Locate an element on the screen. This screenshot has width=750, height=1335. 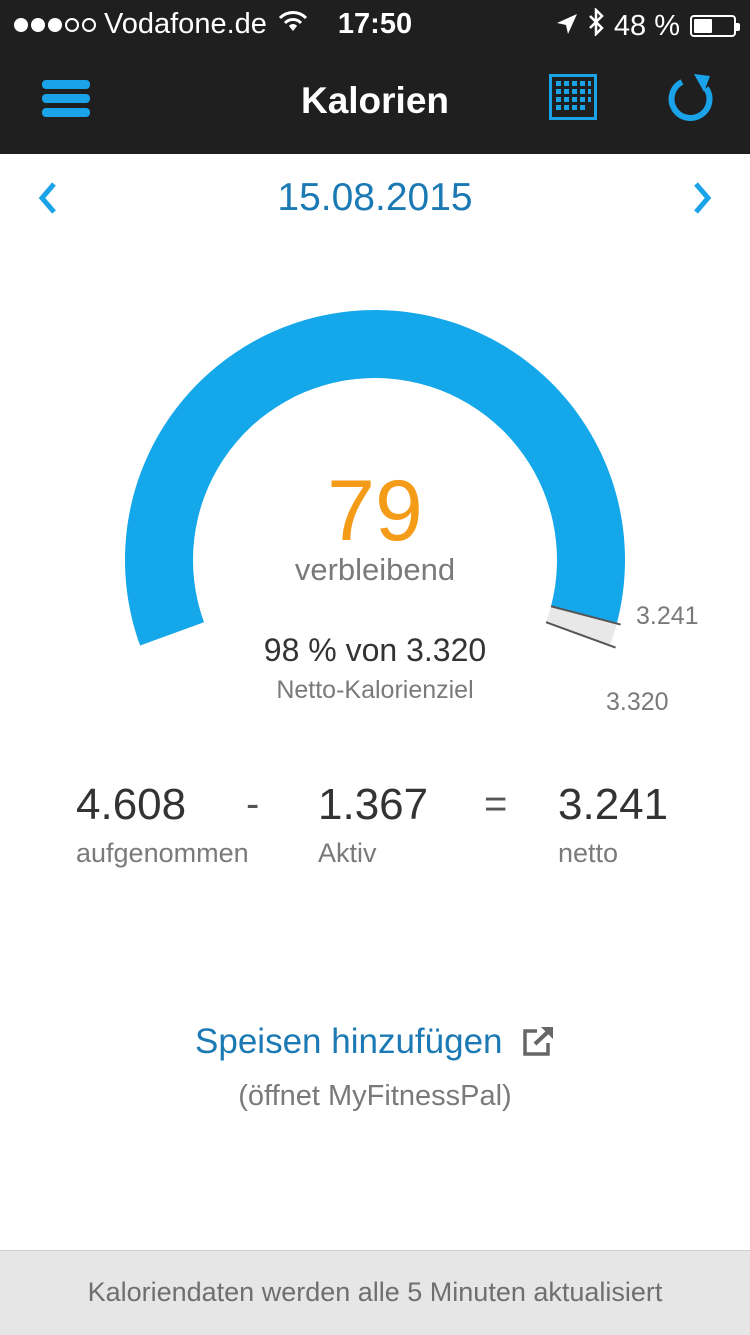
status-time: 17:50 is located at coordinates (375, 24).